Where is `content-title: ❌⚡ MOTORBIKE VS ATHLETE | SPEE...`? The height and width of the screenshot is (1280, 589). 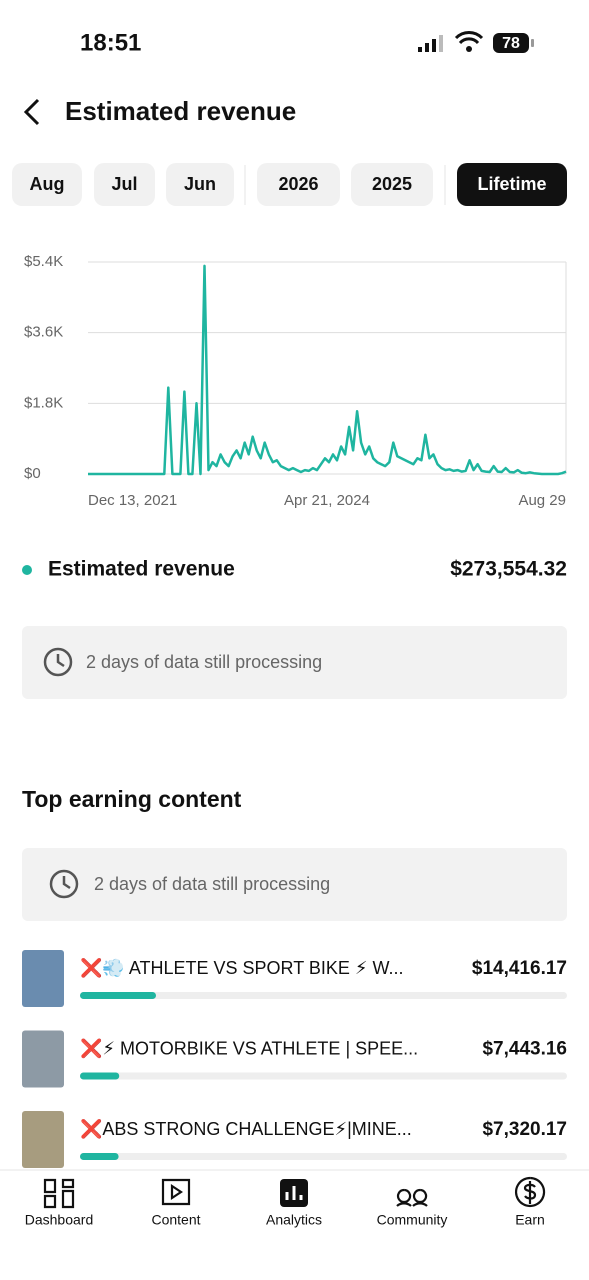
content-title: ❌⚡ MOTORBIKE VS ATHLETE | SPEE... is located at coordinates (249, 1048).